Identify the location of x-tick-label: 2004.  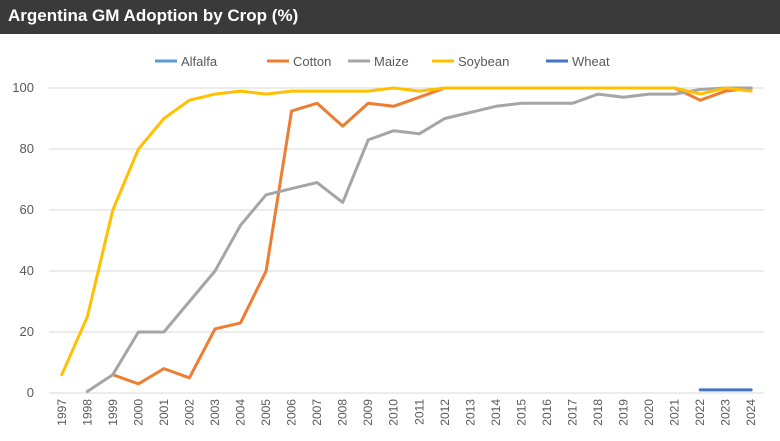
(241, 412).